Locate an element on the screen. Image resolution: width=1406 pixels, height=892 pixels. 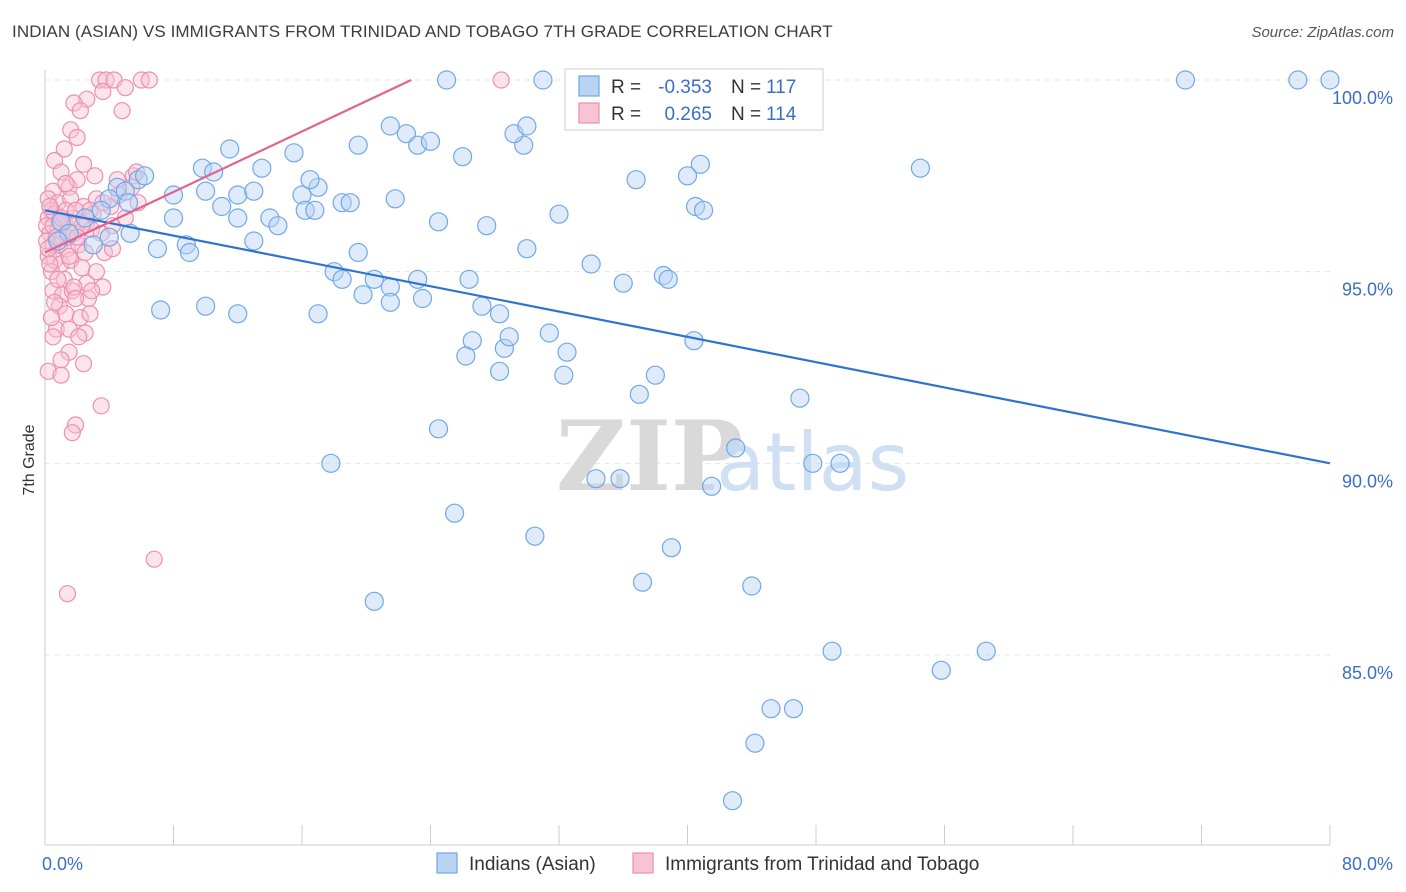
y-axis-label: 7th Grade is located at coordinates (29, 459).